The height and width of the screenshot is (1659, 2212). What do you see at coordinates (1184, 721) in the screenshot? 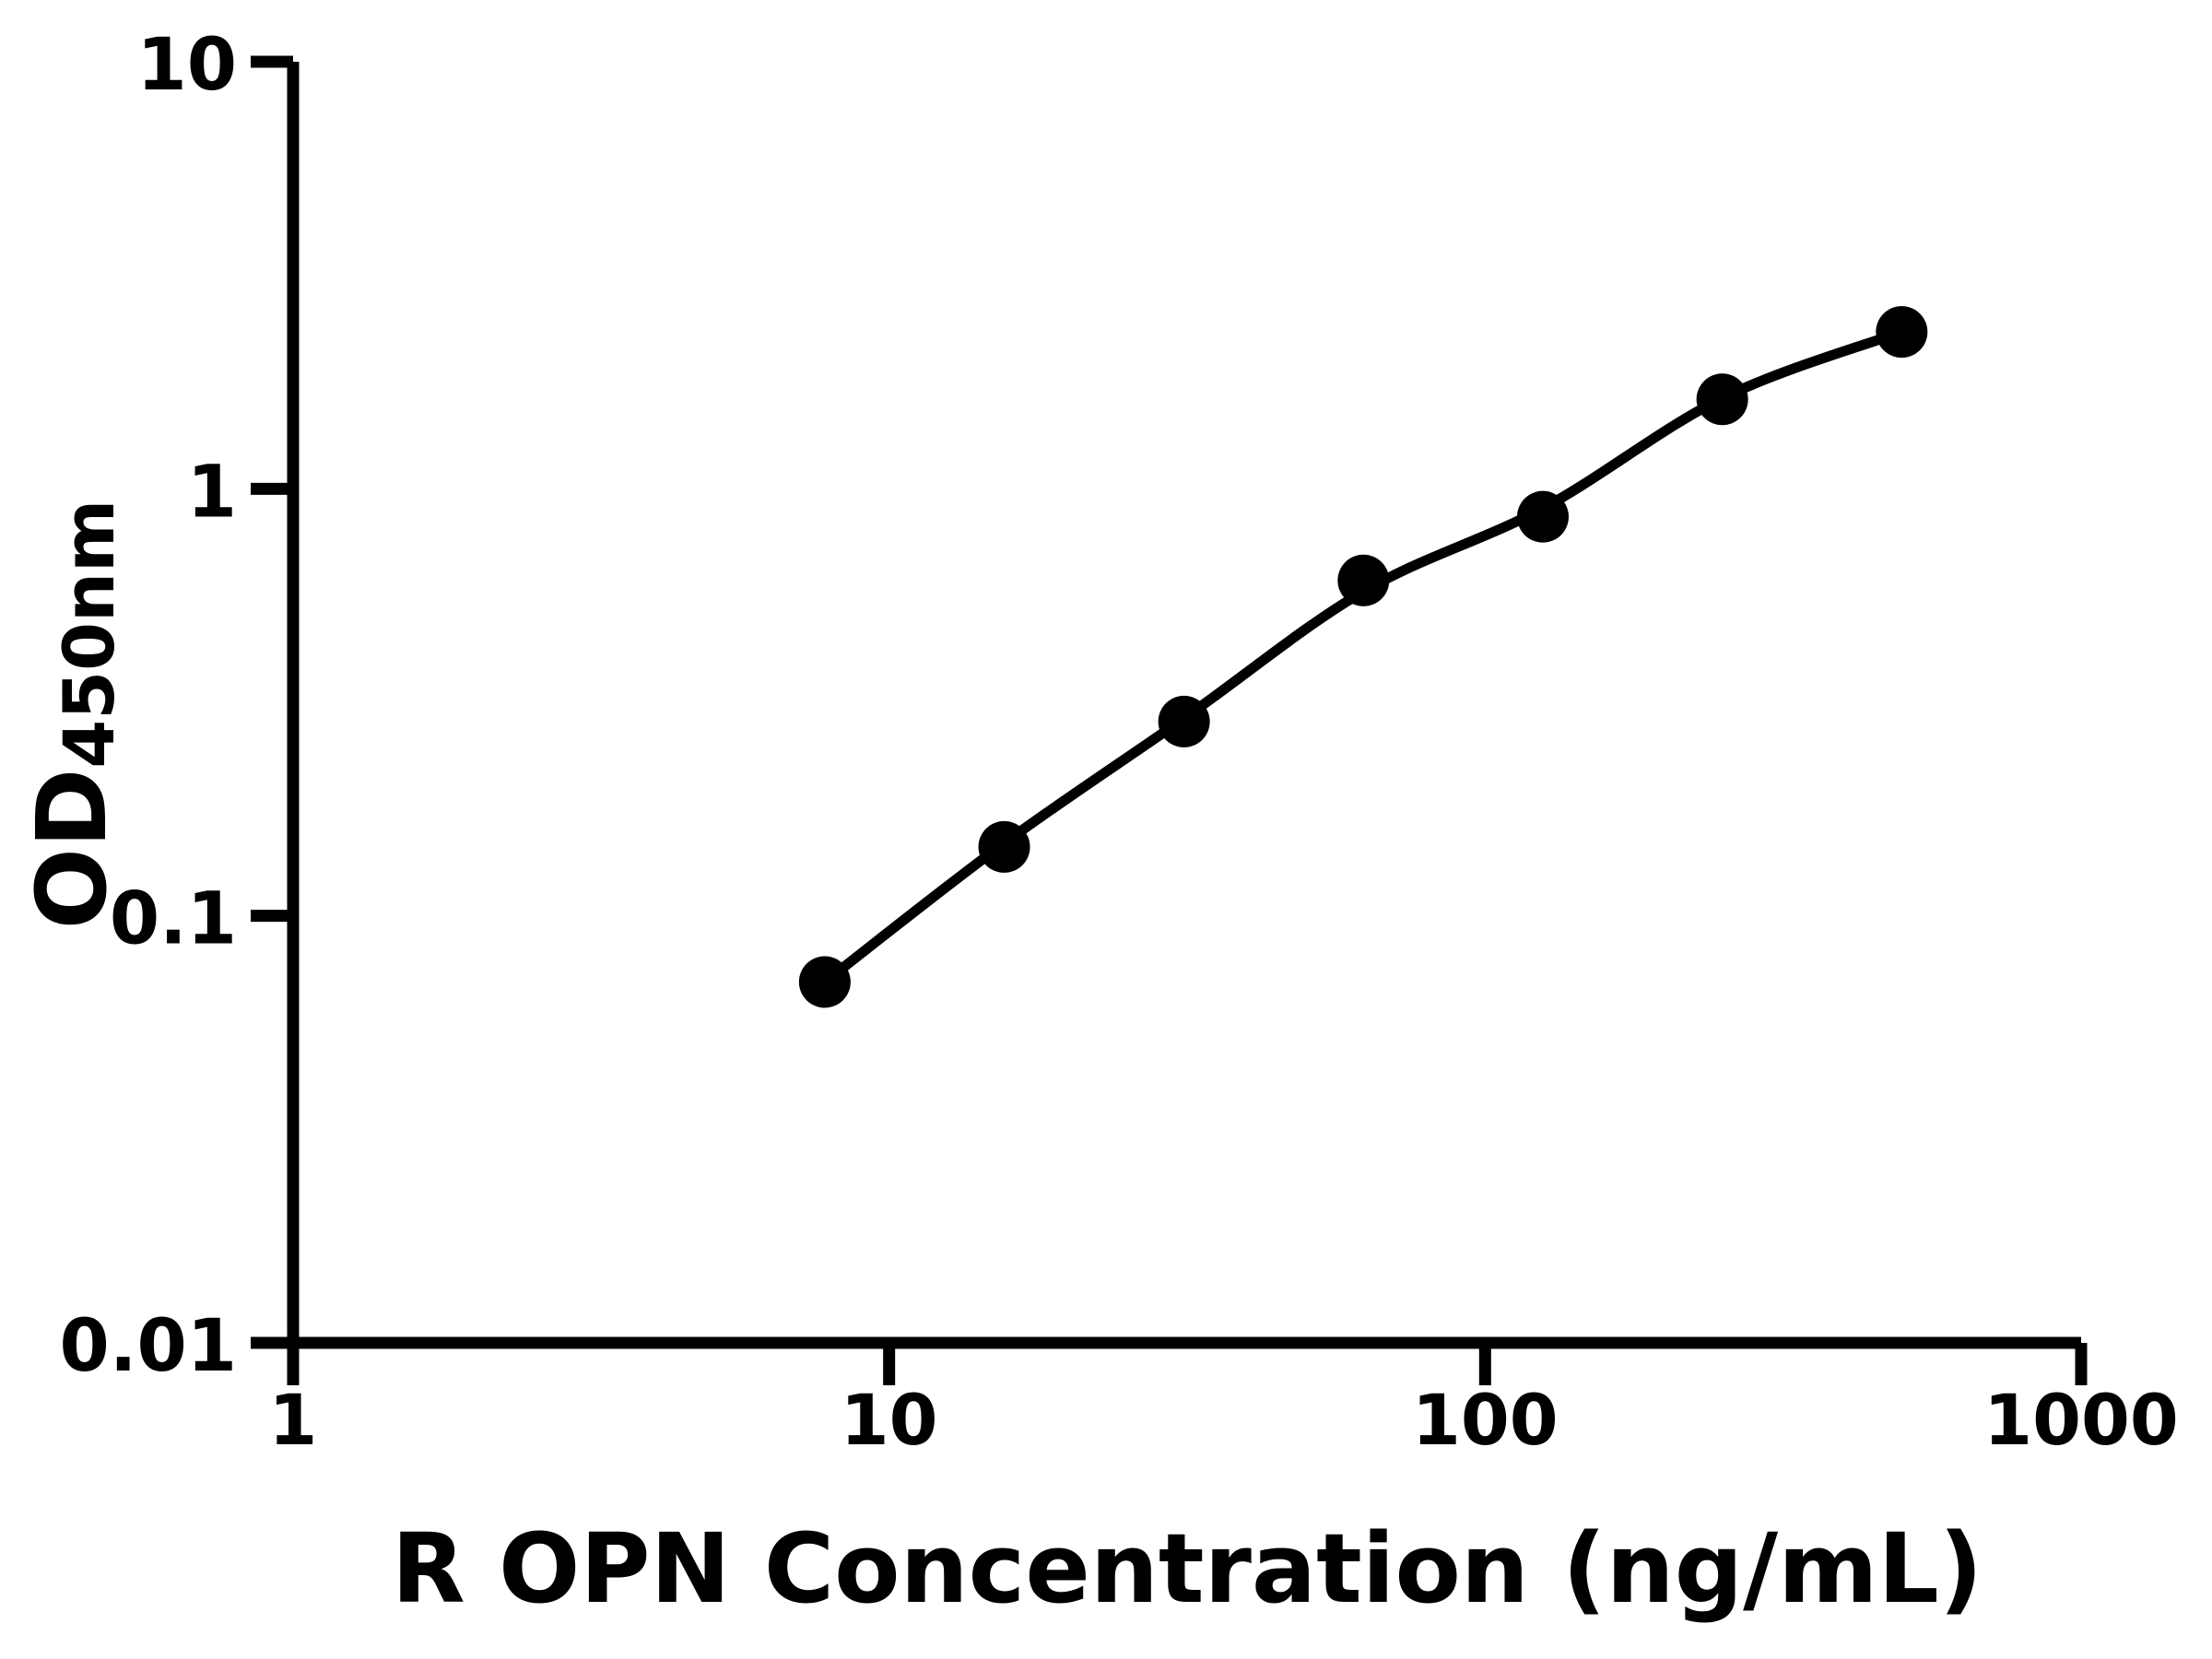
I see `data-point-31.25` at bounding box center [1184, 721].